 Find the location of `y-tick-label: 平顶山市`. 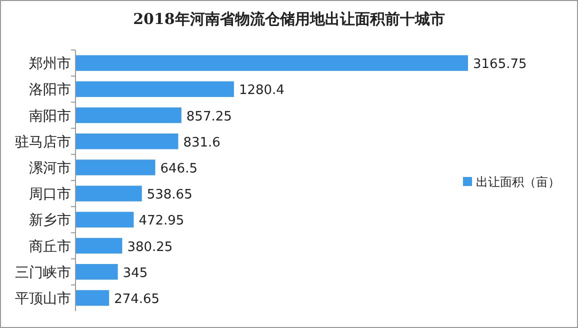

y-tick-label: 平顶山市 is located at coordinates (43, 298).